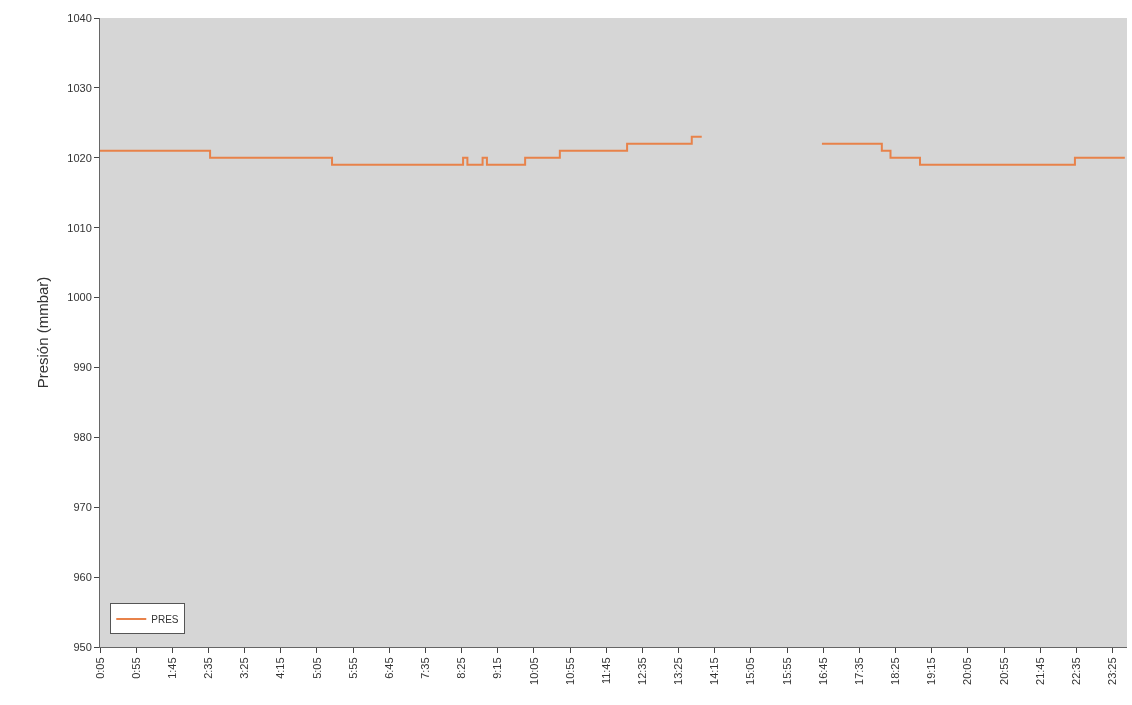 This screenshot has width=1132, height=705. I want to click on x-tick-label: 23:25, so click(1112, 671).